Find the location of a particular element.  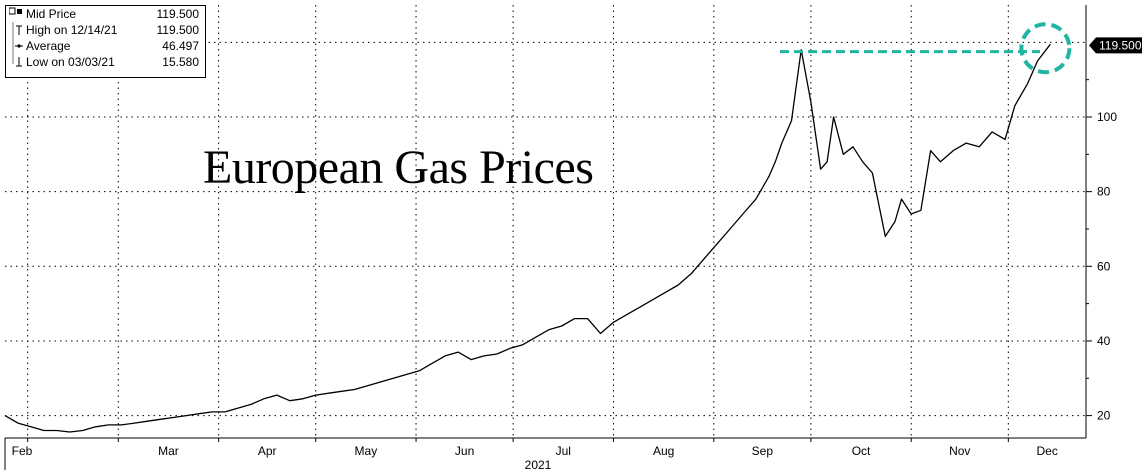

legend-label: Mid Price is located at coordinates (51, 14).